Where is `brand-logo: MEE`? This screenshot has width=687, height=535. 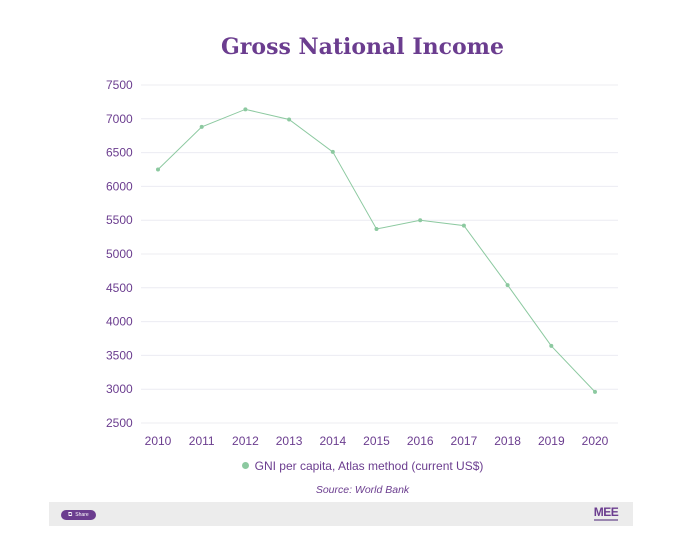
brand-logo: MEE is located at coordinates (606, 514).